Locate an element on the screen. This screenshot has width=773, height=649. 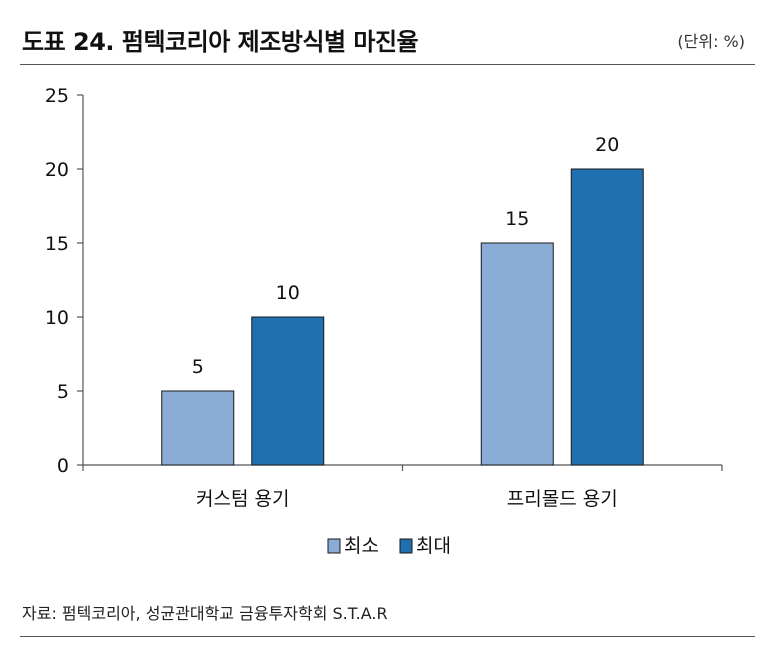
bar-최소-0 is located at coordinates (198, 428).